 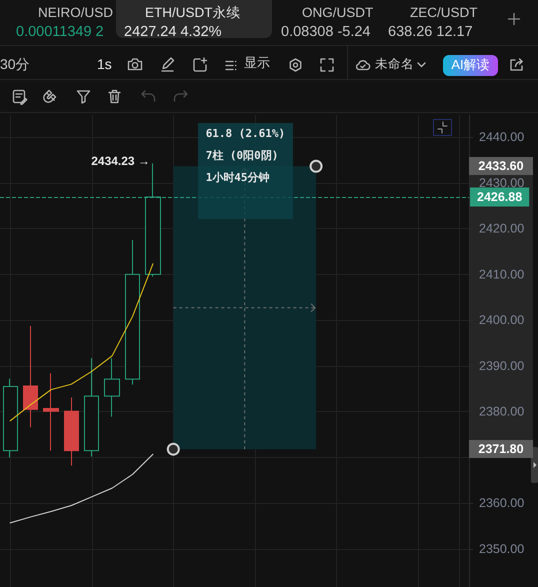 What do you see at coordinates (104, 64) in the screenshot?
I see `text: 1s` at bounding box center [104, 64].